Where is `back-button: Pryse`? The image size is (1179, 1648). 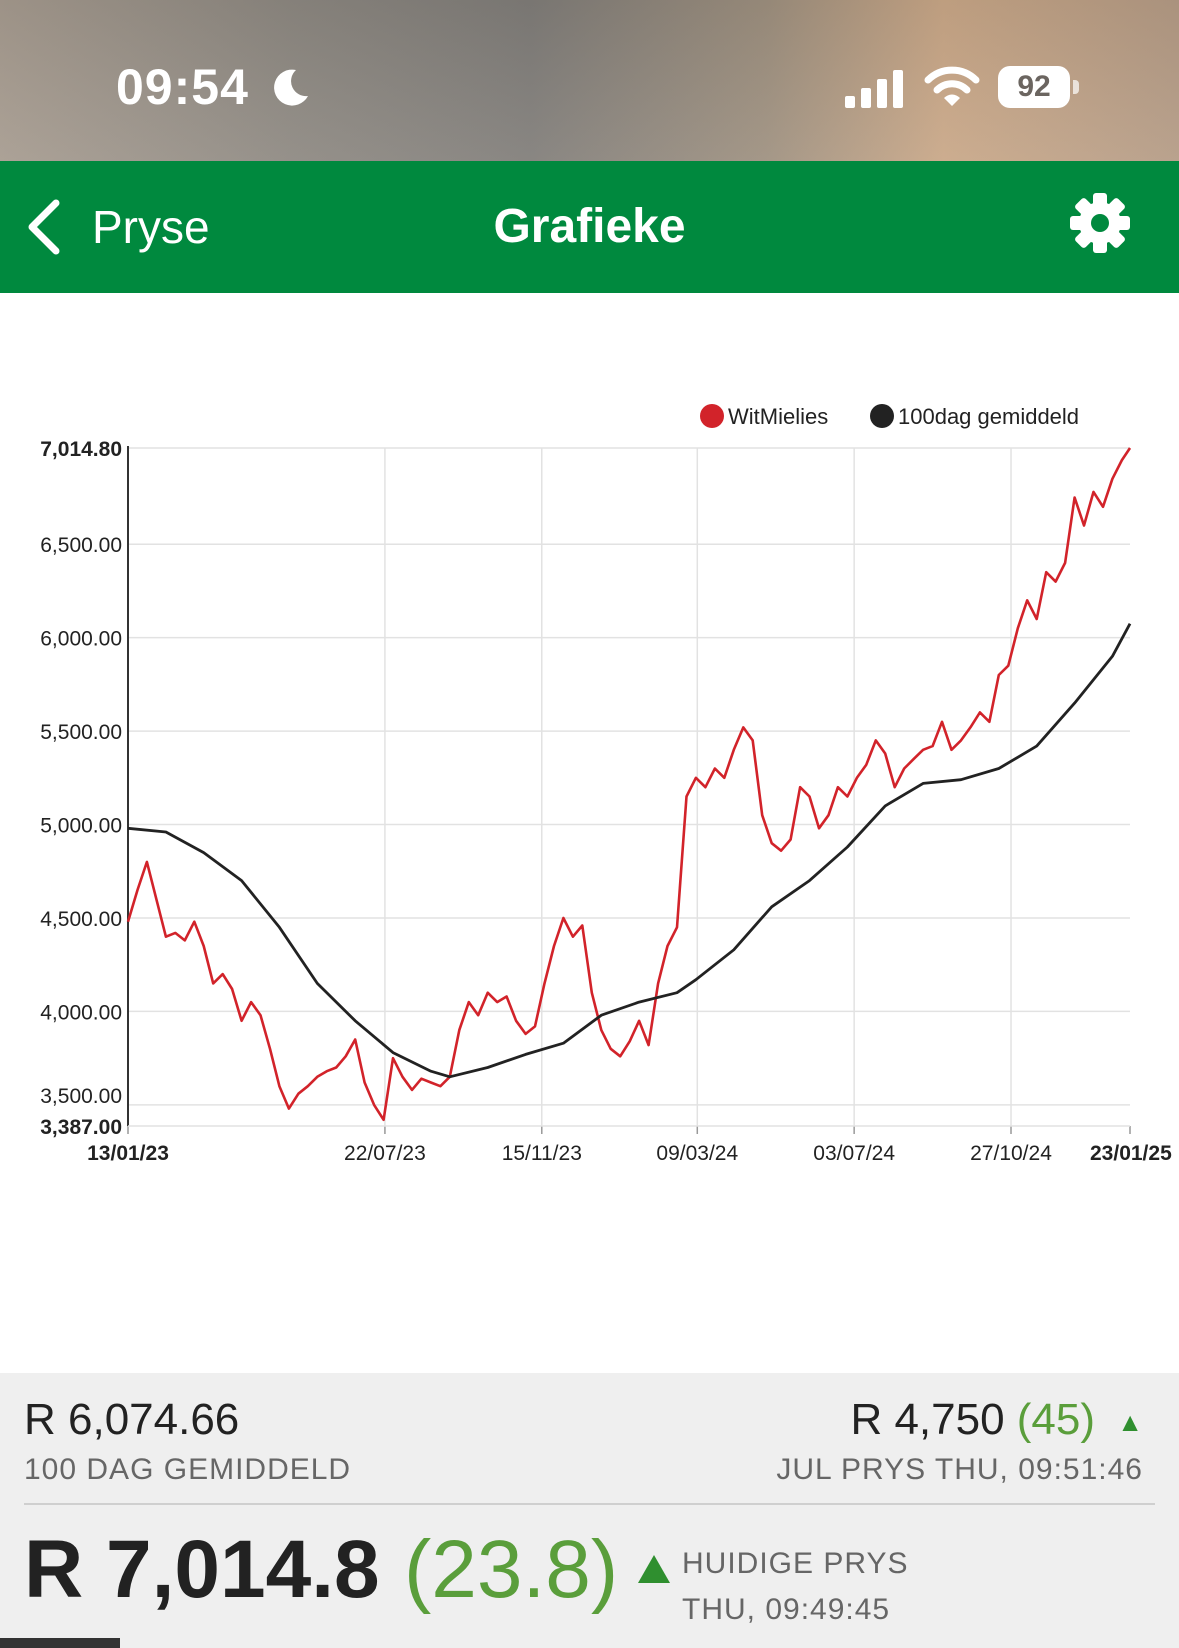
back-button: Pryse is located at coordinates (117, 227).